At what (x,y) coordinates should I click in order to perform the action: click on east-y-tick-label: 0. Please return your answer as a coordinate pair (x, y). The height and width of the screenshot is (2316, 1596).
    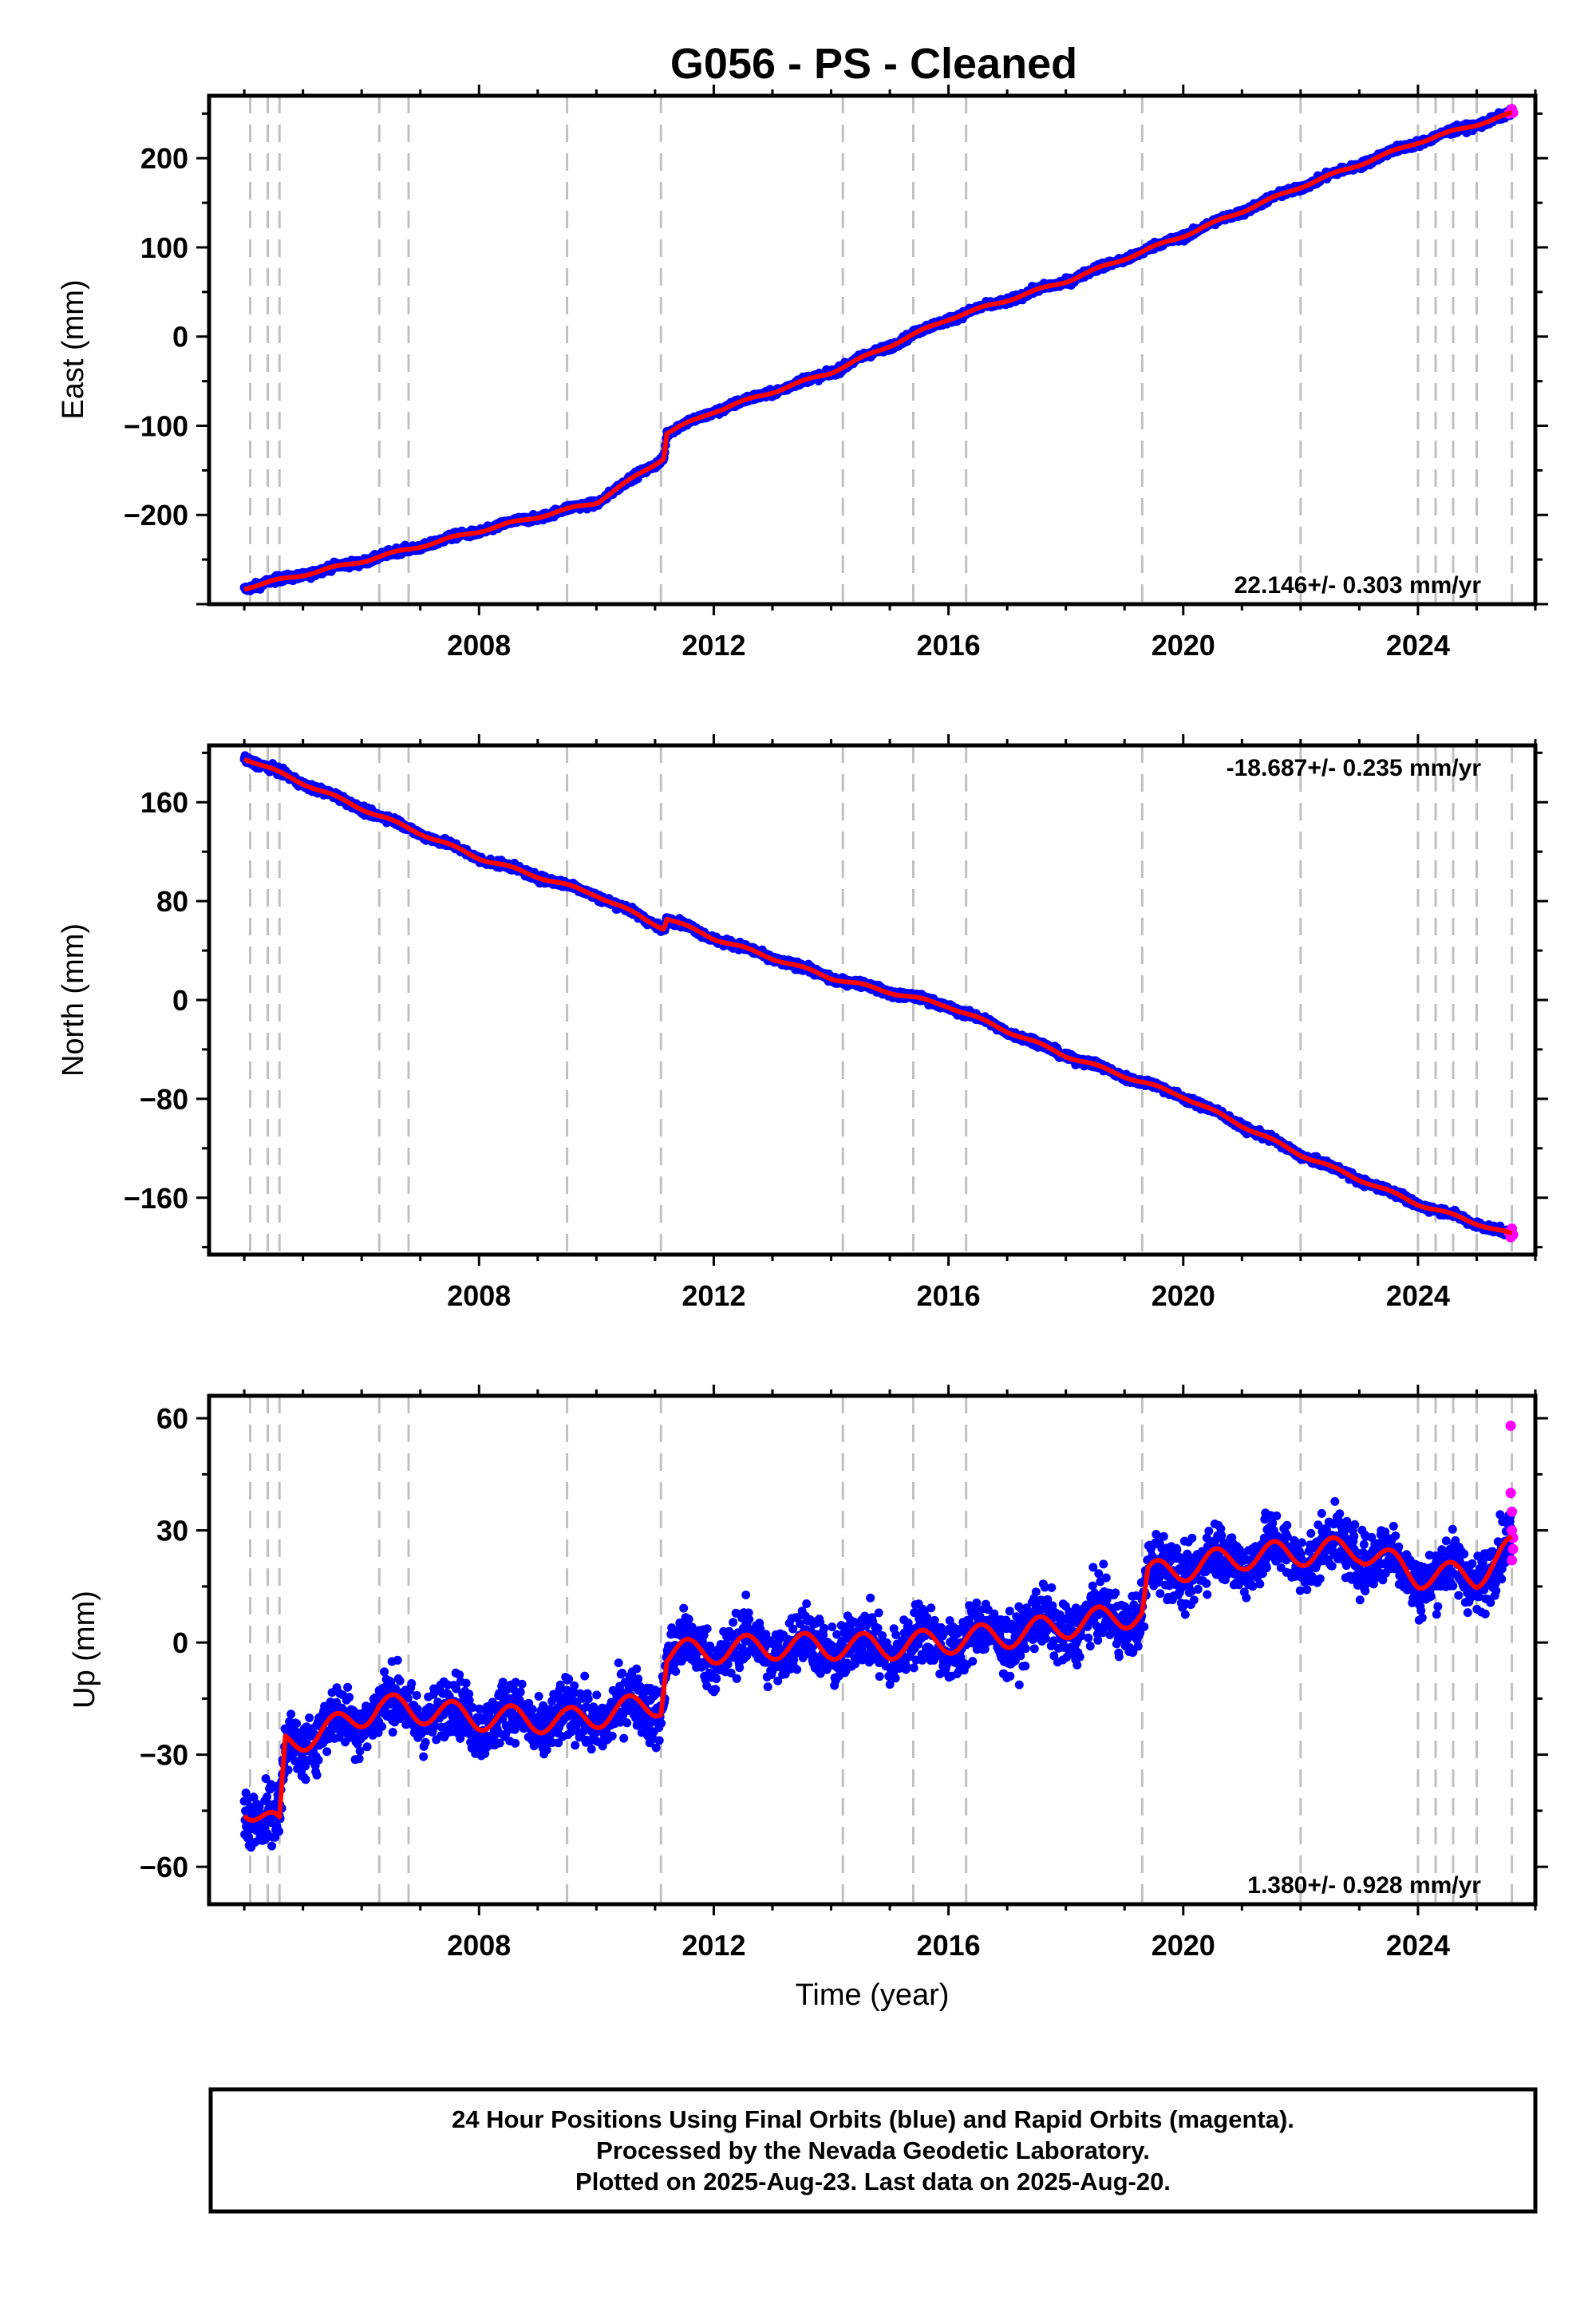
    Looking at the image, I should click on (180, 337).